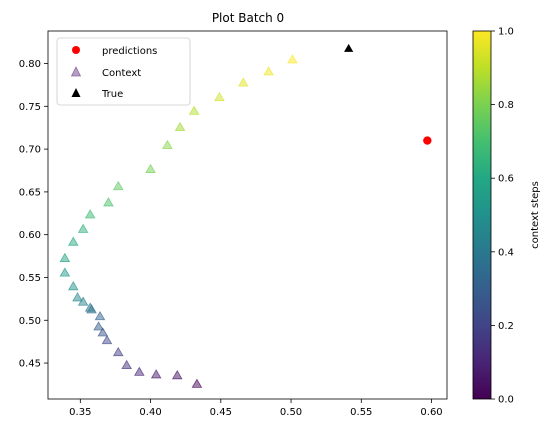  What do you see at coordinates (506, 326) in the screenshot?
I see `colorbar-tick-label: 0.2` at bounding box center [506, 326].